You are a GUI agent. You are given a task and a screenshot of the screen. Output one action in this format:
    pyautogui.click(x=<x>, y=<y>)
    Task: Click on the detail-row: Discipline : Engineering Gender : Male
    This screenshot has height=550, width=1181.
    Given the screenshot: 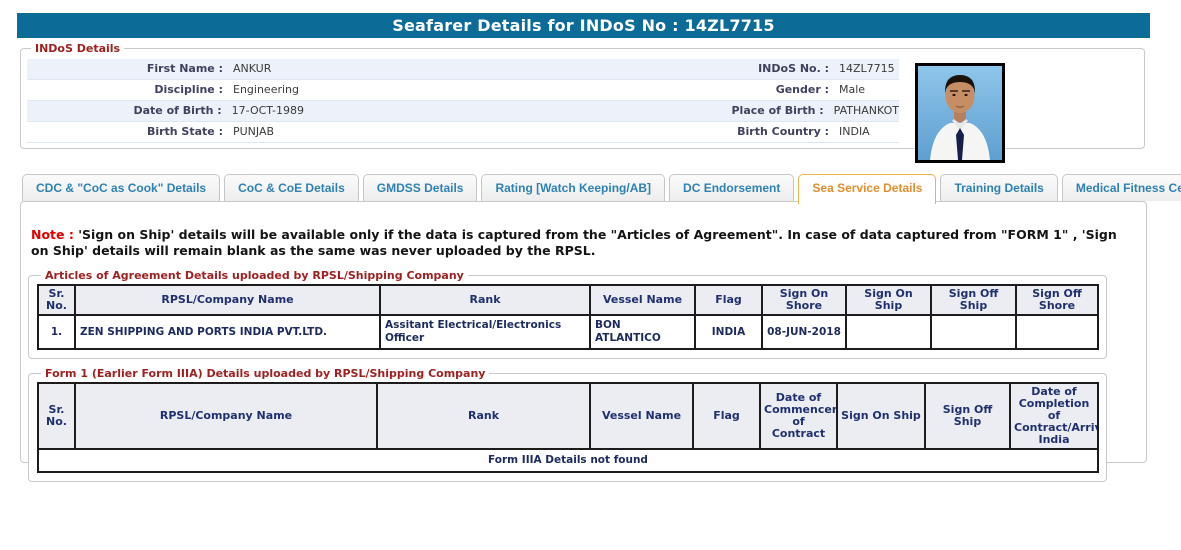 What is the action you would take?
    pyautogui.click(x=463, y=90)
    